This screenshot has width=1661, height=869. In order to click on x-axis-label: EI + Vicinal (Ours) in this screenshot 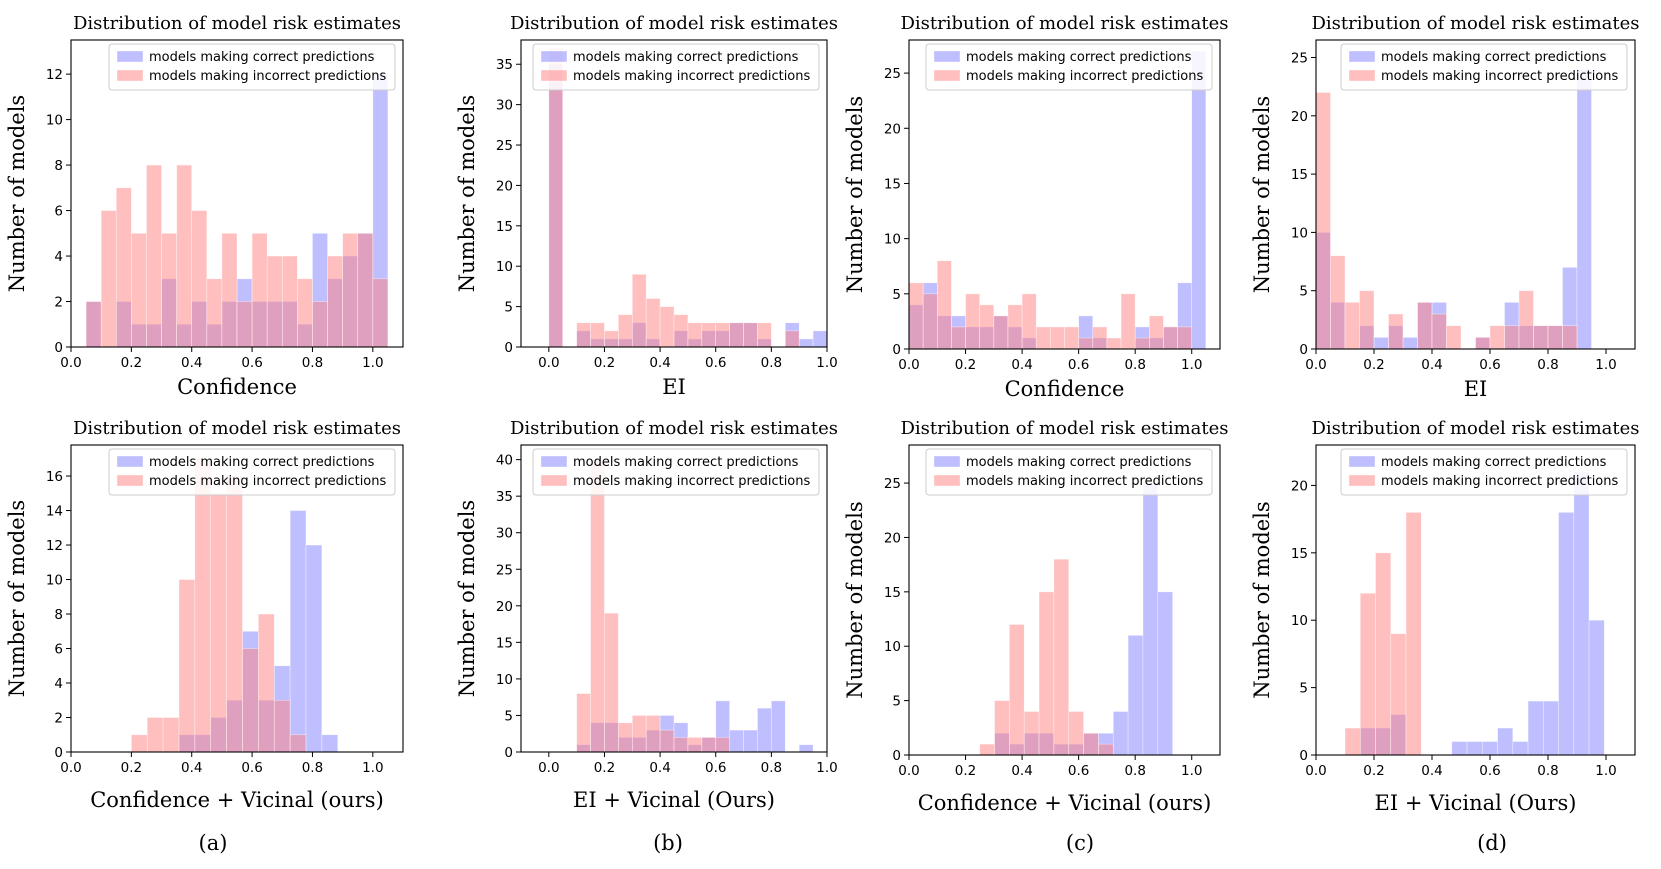, I will do `click(674, 800)`.